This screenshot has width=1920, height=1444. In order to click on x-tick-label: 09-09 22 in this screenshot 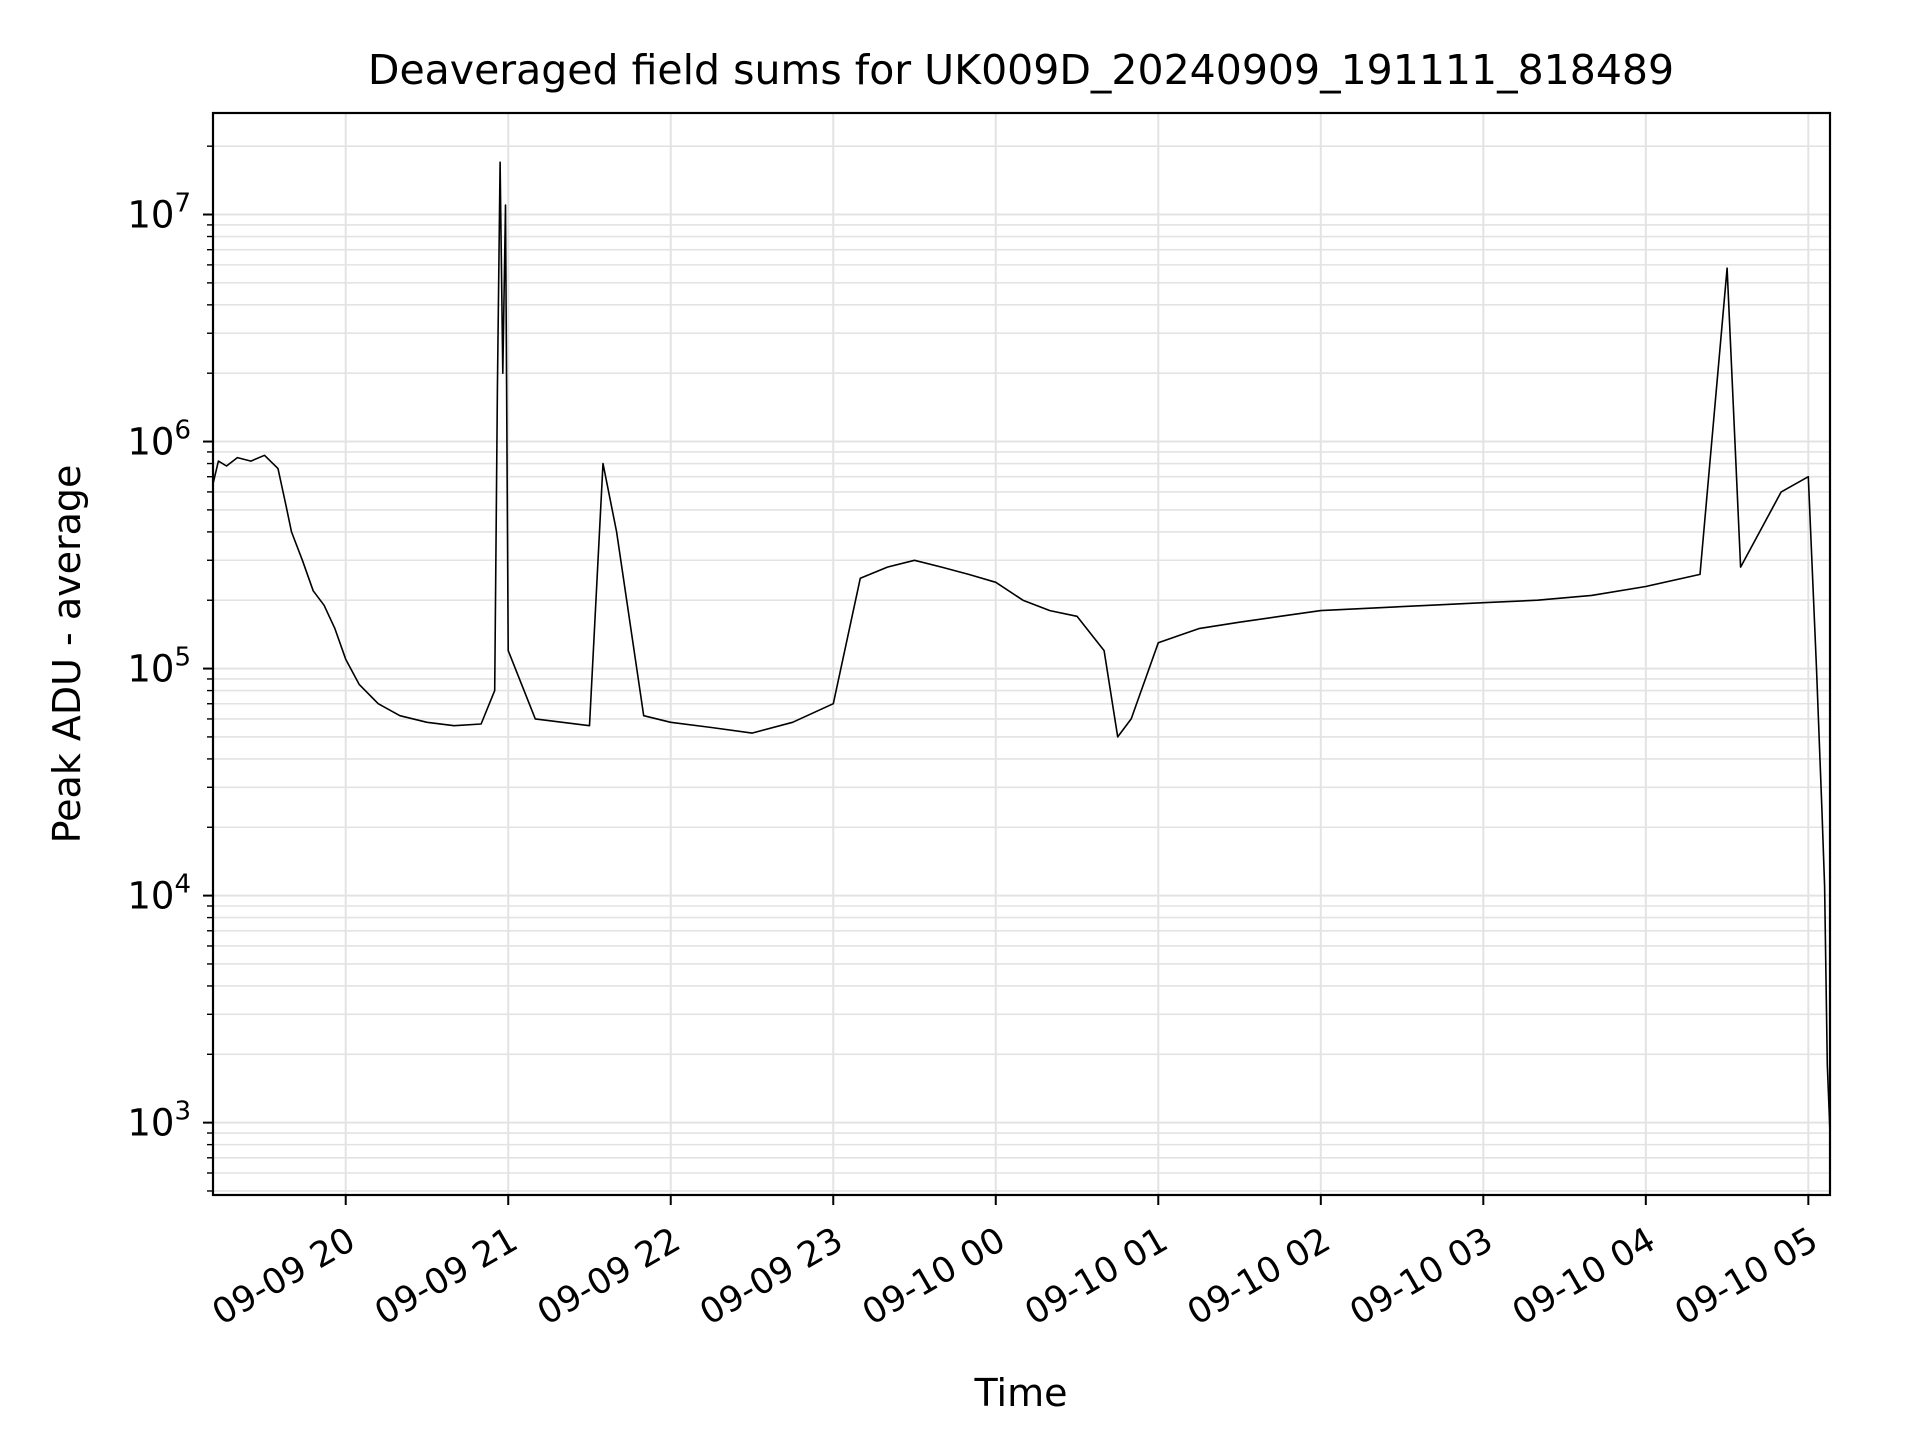, I will do `click(609, 1276)`.